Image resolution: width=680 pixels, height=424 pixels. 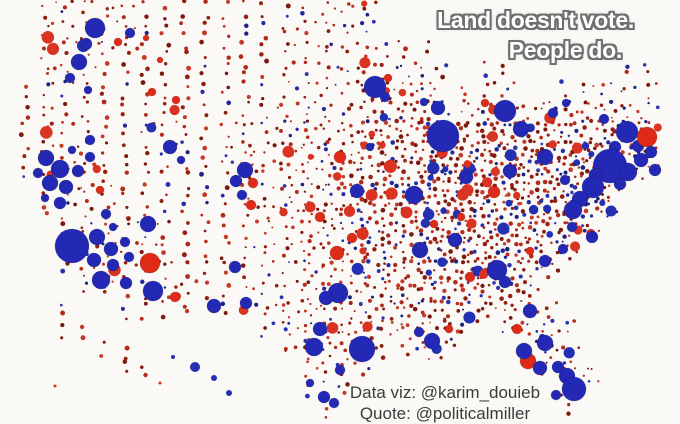 I want to click on title-line-1: Land doesn't vote., so click(x=535, y=20).